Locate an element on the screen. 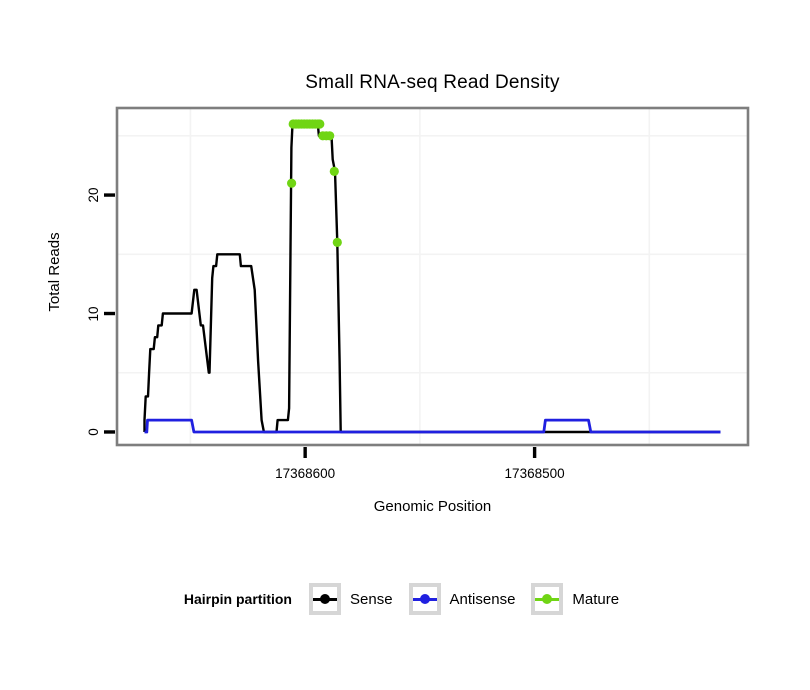  mature-dot-swatch is located at coordinates (547, 599).